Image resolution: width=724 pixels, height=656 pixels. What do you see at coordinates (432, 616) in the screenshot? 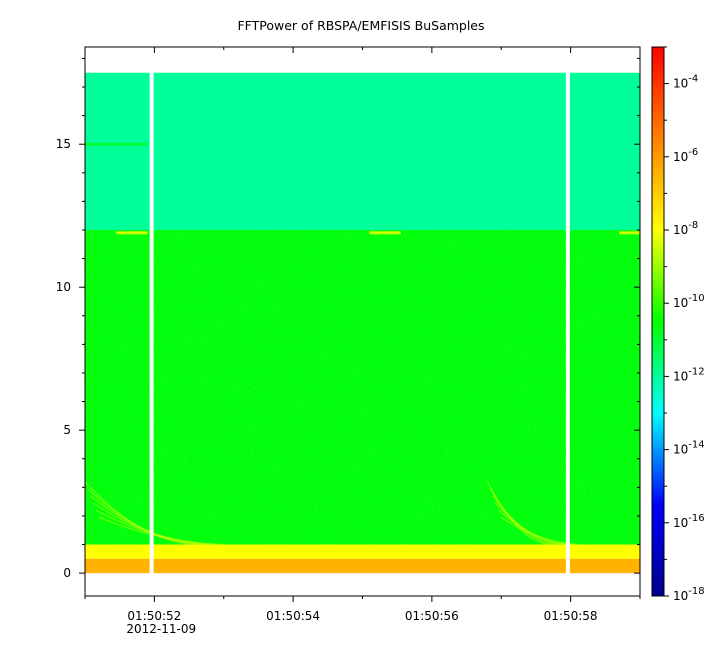
I see `x-tick-label: 01:50:56` at bounding box center [432, 616].